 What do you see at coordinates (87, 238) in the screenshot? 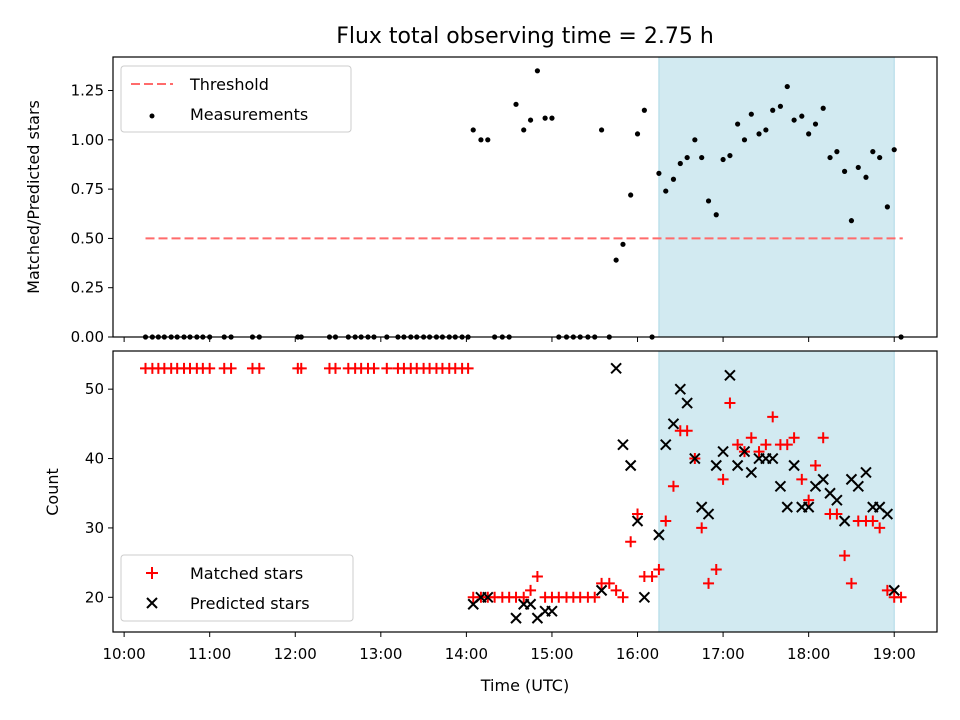
I see `y-tick-label: 0.50` at bounding box center [87, 238].